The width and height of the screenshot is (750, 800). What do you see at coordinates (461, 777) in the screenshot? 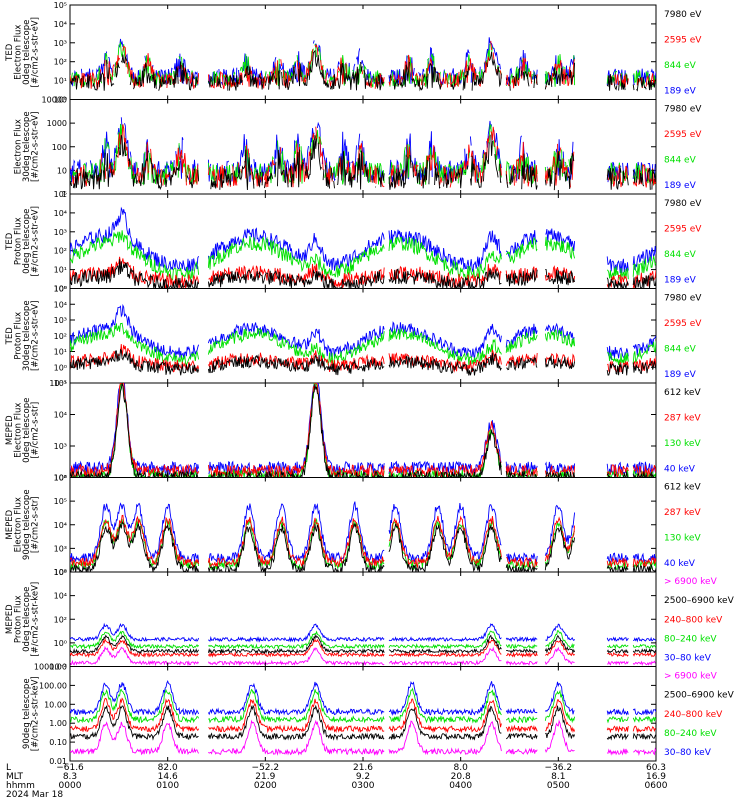
I see `x-tick-label: 20.8` at bounding box center [461, 777].